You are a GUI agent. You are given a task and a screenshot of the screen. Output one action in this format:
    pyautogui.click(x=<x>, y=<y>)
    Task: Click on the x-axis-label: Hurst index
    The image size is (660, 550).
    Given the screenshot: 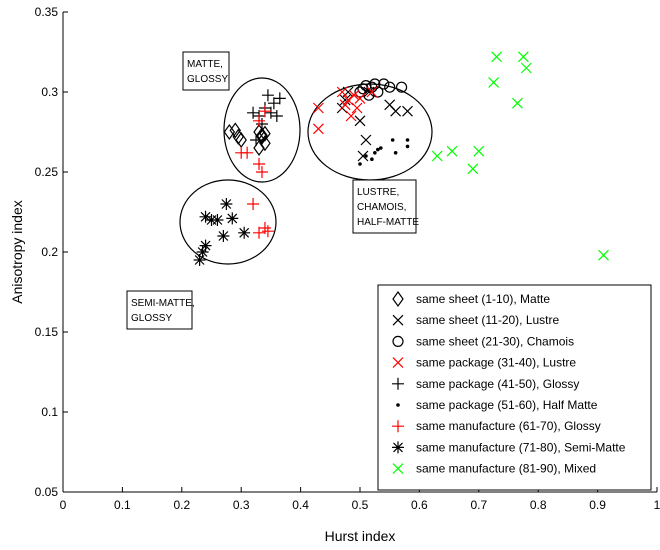 What is the action you would take?
    pyautogui.click(x=360, y=536)
    